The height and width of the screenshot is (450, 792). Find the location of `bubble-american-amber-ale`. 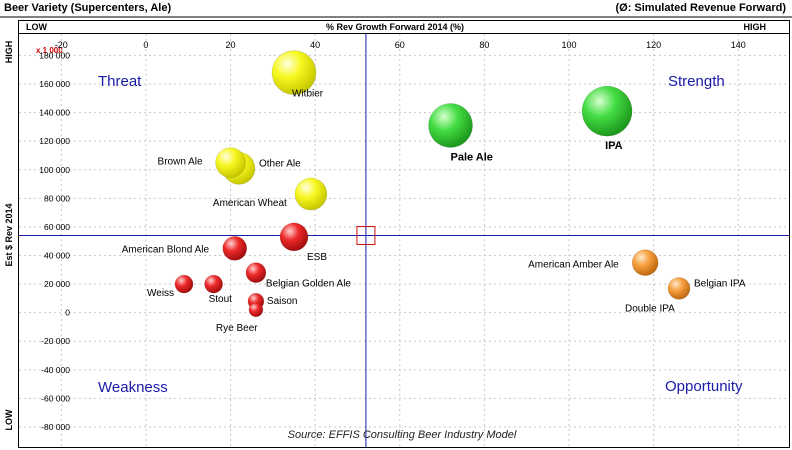

bubble-american-amber-ale is located at coordinates (645, 262).